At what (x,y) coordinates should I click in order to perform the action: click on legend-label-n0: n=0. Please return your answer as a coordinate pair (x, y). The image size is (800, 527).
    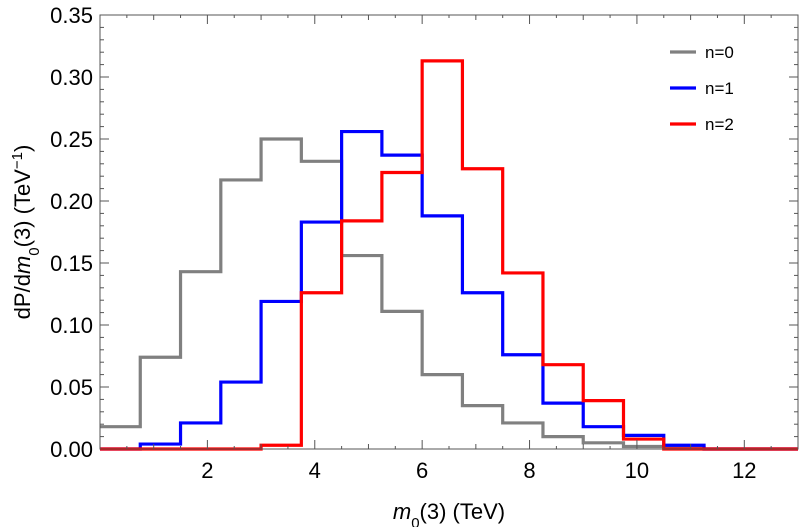
    Looking at the image, I should click on (719, 52).